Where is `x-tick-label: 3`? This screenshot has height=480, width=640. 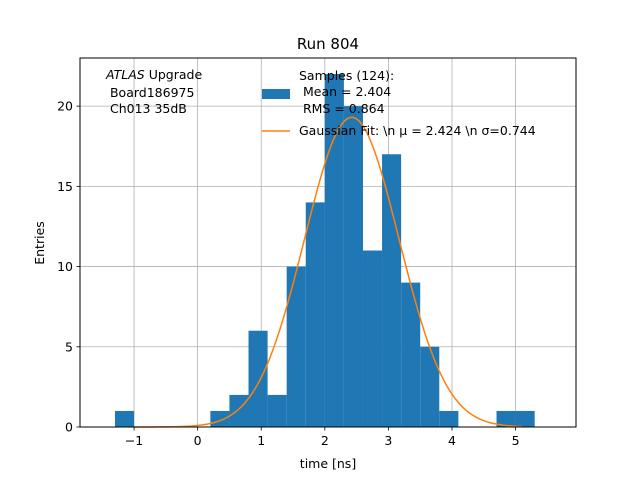 x-tick-label: 3 is located at coordinates (388, 440).